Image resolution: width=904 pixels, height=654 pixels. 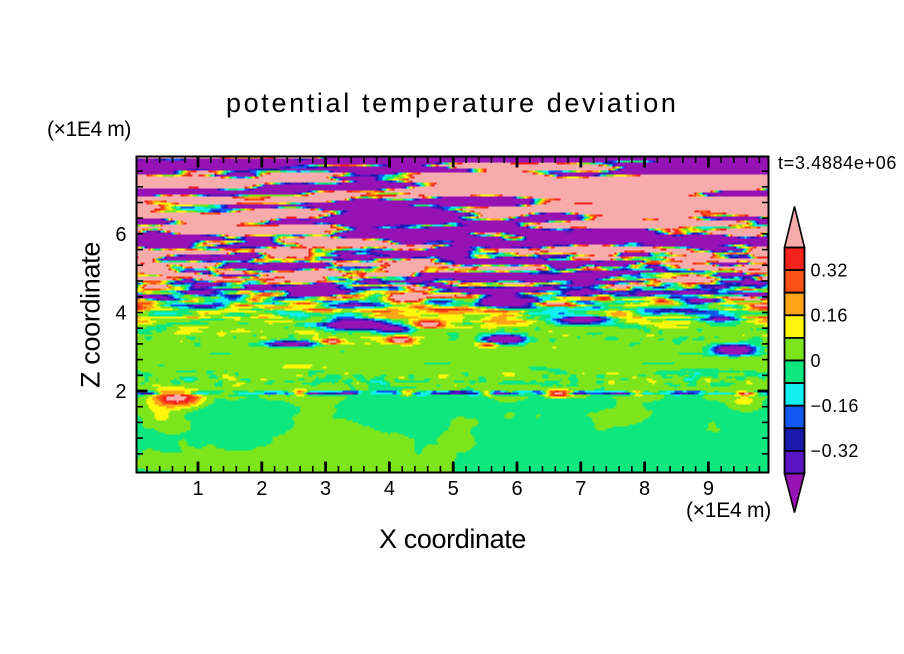 I want to click on svg-text: 9, so click(x=708, y=489).